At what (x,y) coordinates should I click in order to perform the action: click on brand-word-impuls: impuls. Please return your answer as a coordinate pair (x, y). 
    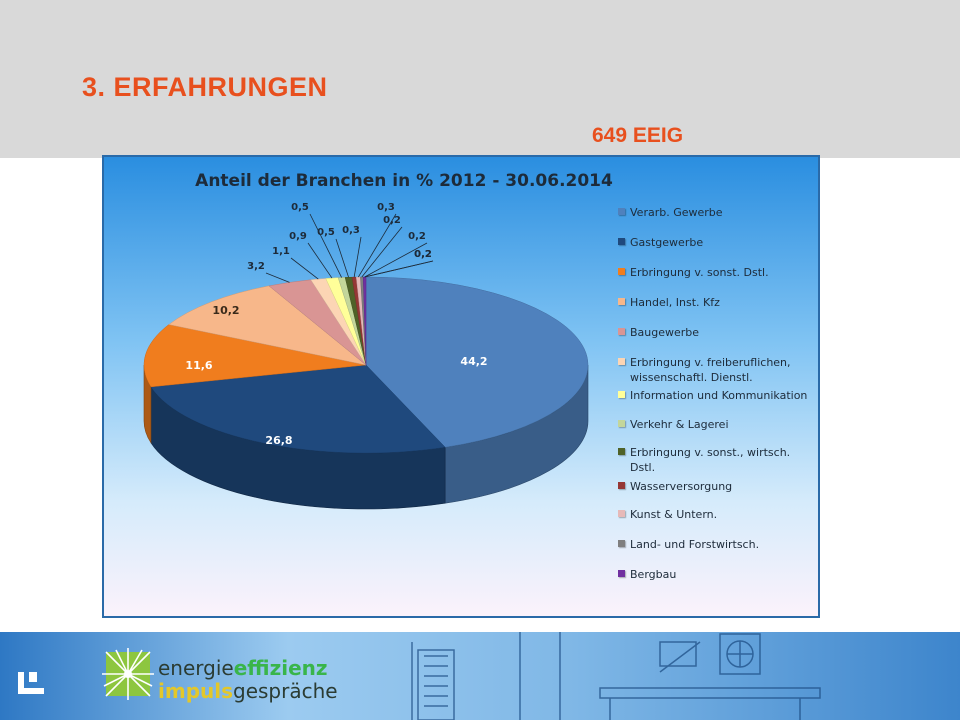
    Looking at the image, I should click on (196, 691).